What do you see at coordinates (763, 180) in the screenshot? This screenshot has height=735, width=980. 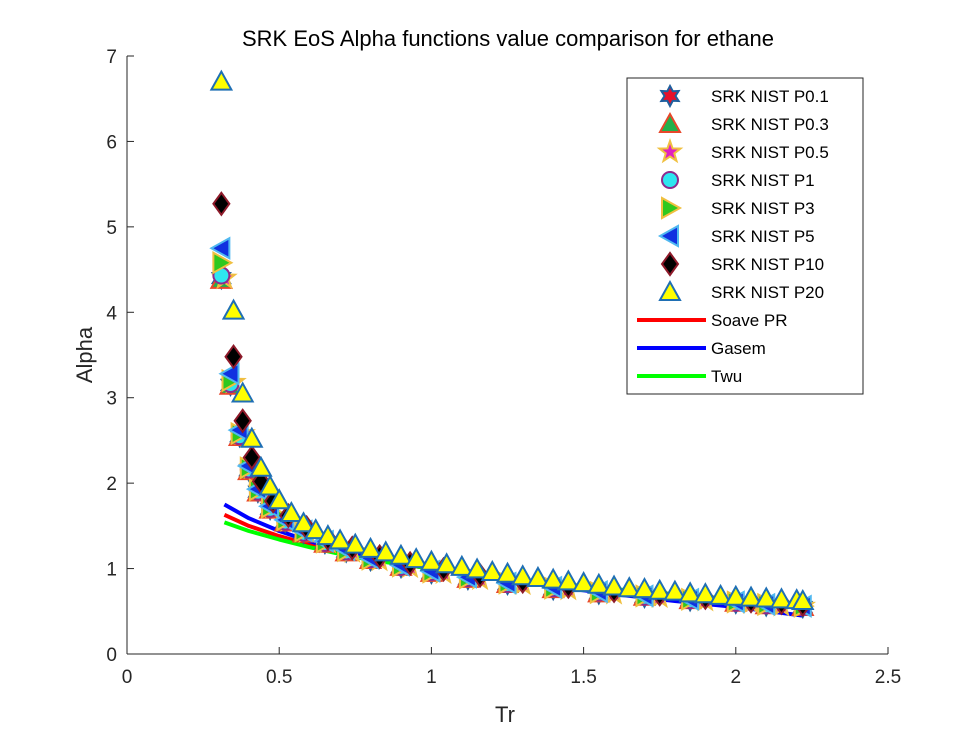 I see `legend-label: SRK NIST P1` at bounding box center [763, 180].